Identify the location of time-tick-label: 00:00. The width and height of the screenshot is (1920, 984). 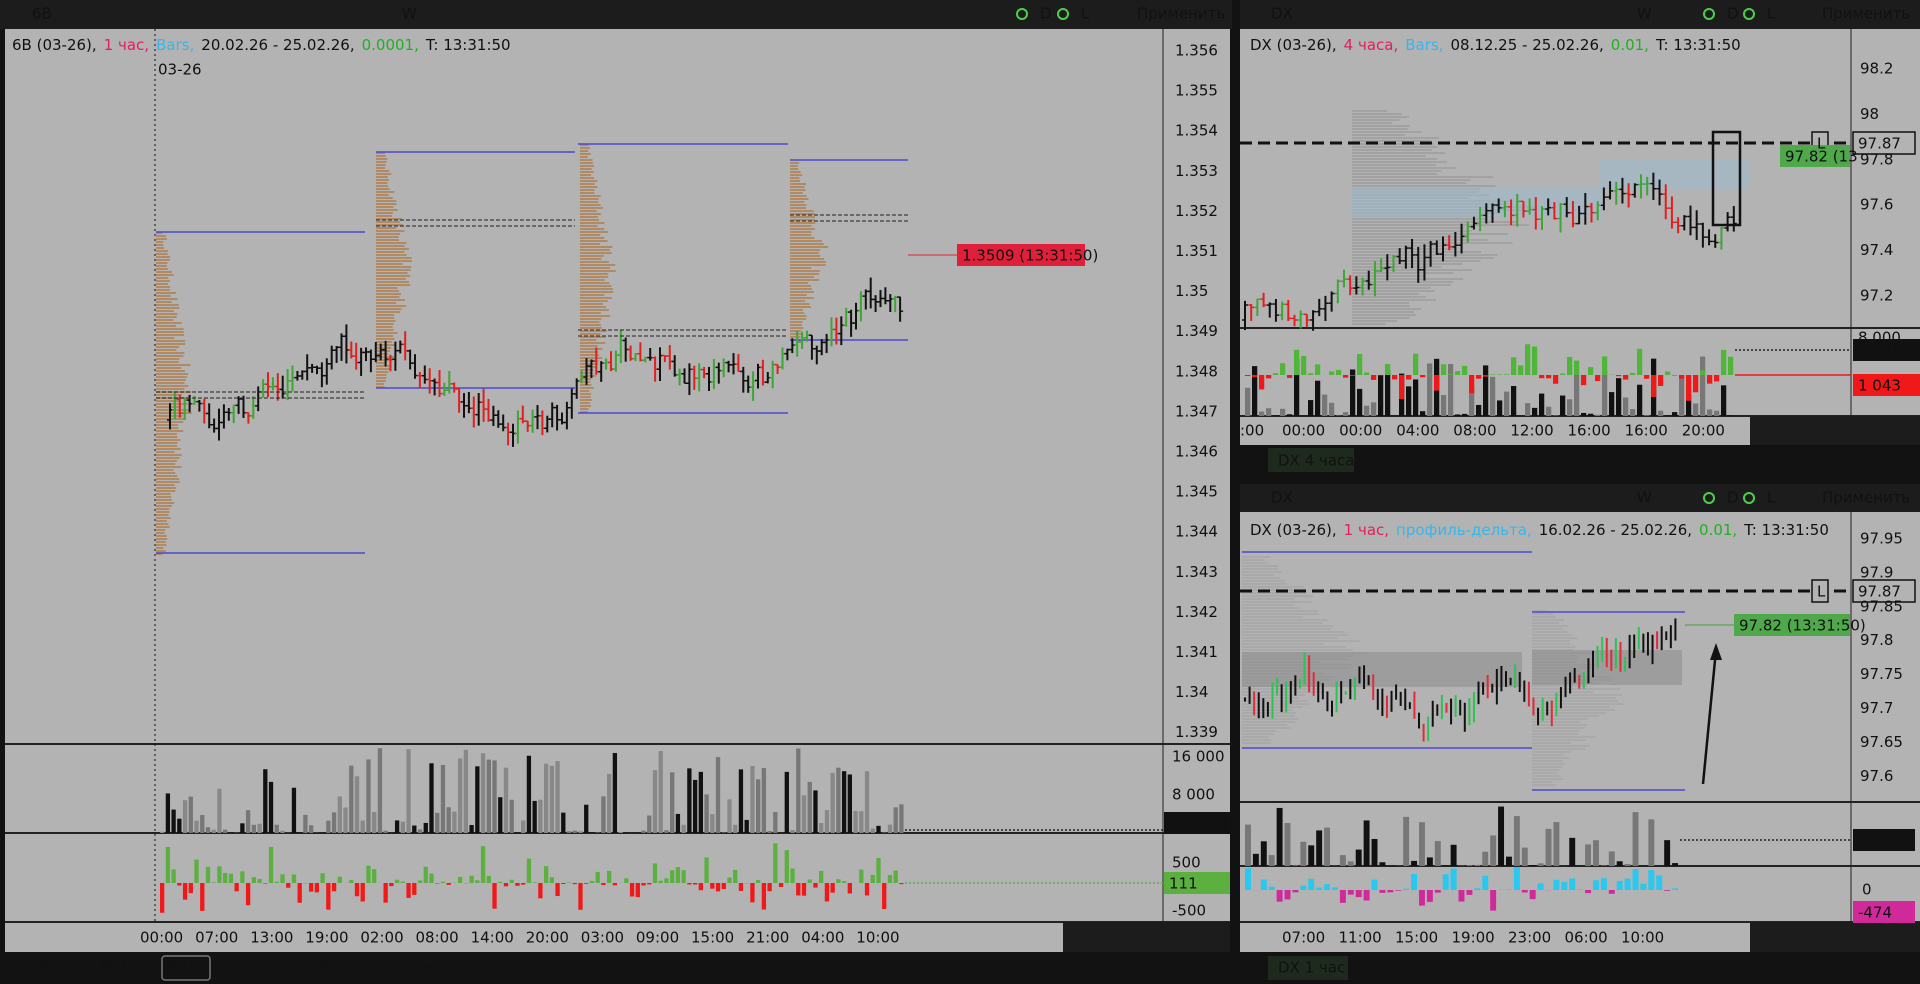
(1303, 431).